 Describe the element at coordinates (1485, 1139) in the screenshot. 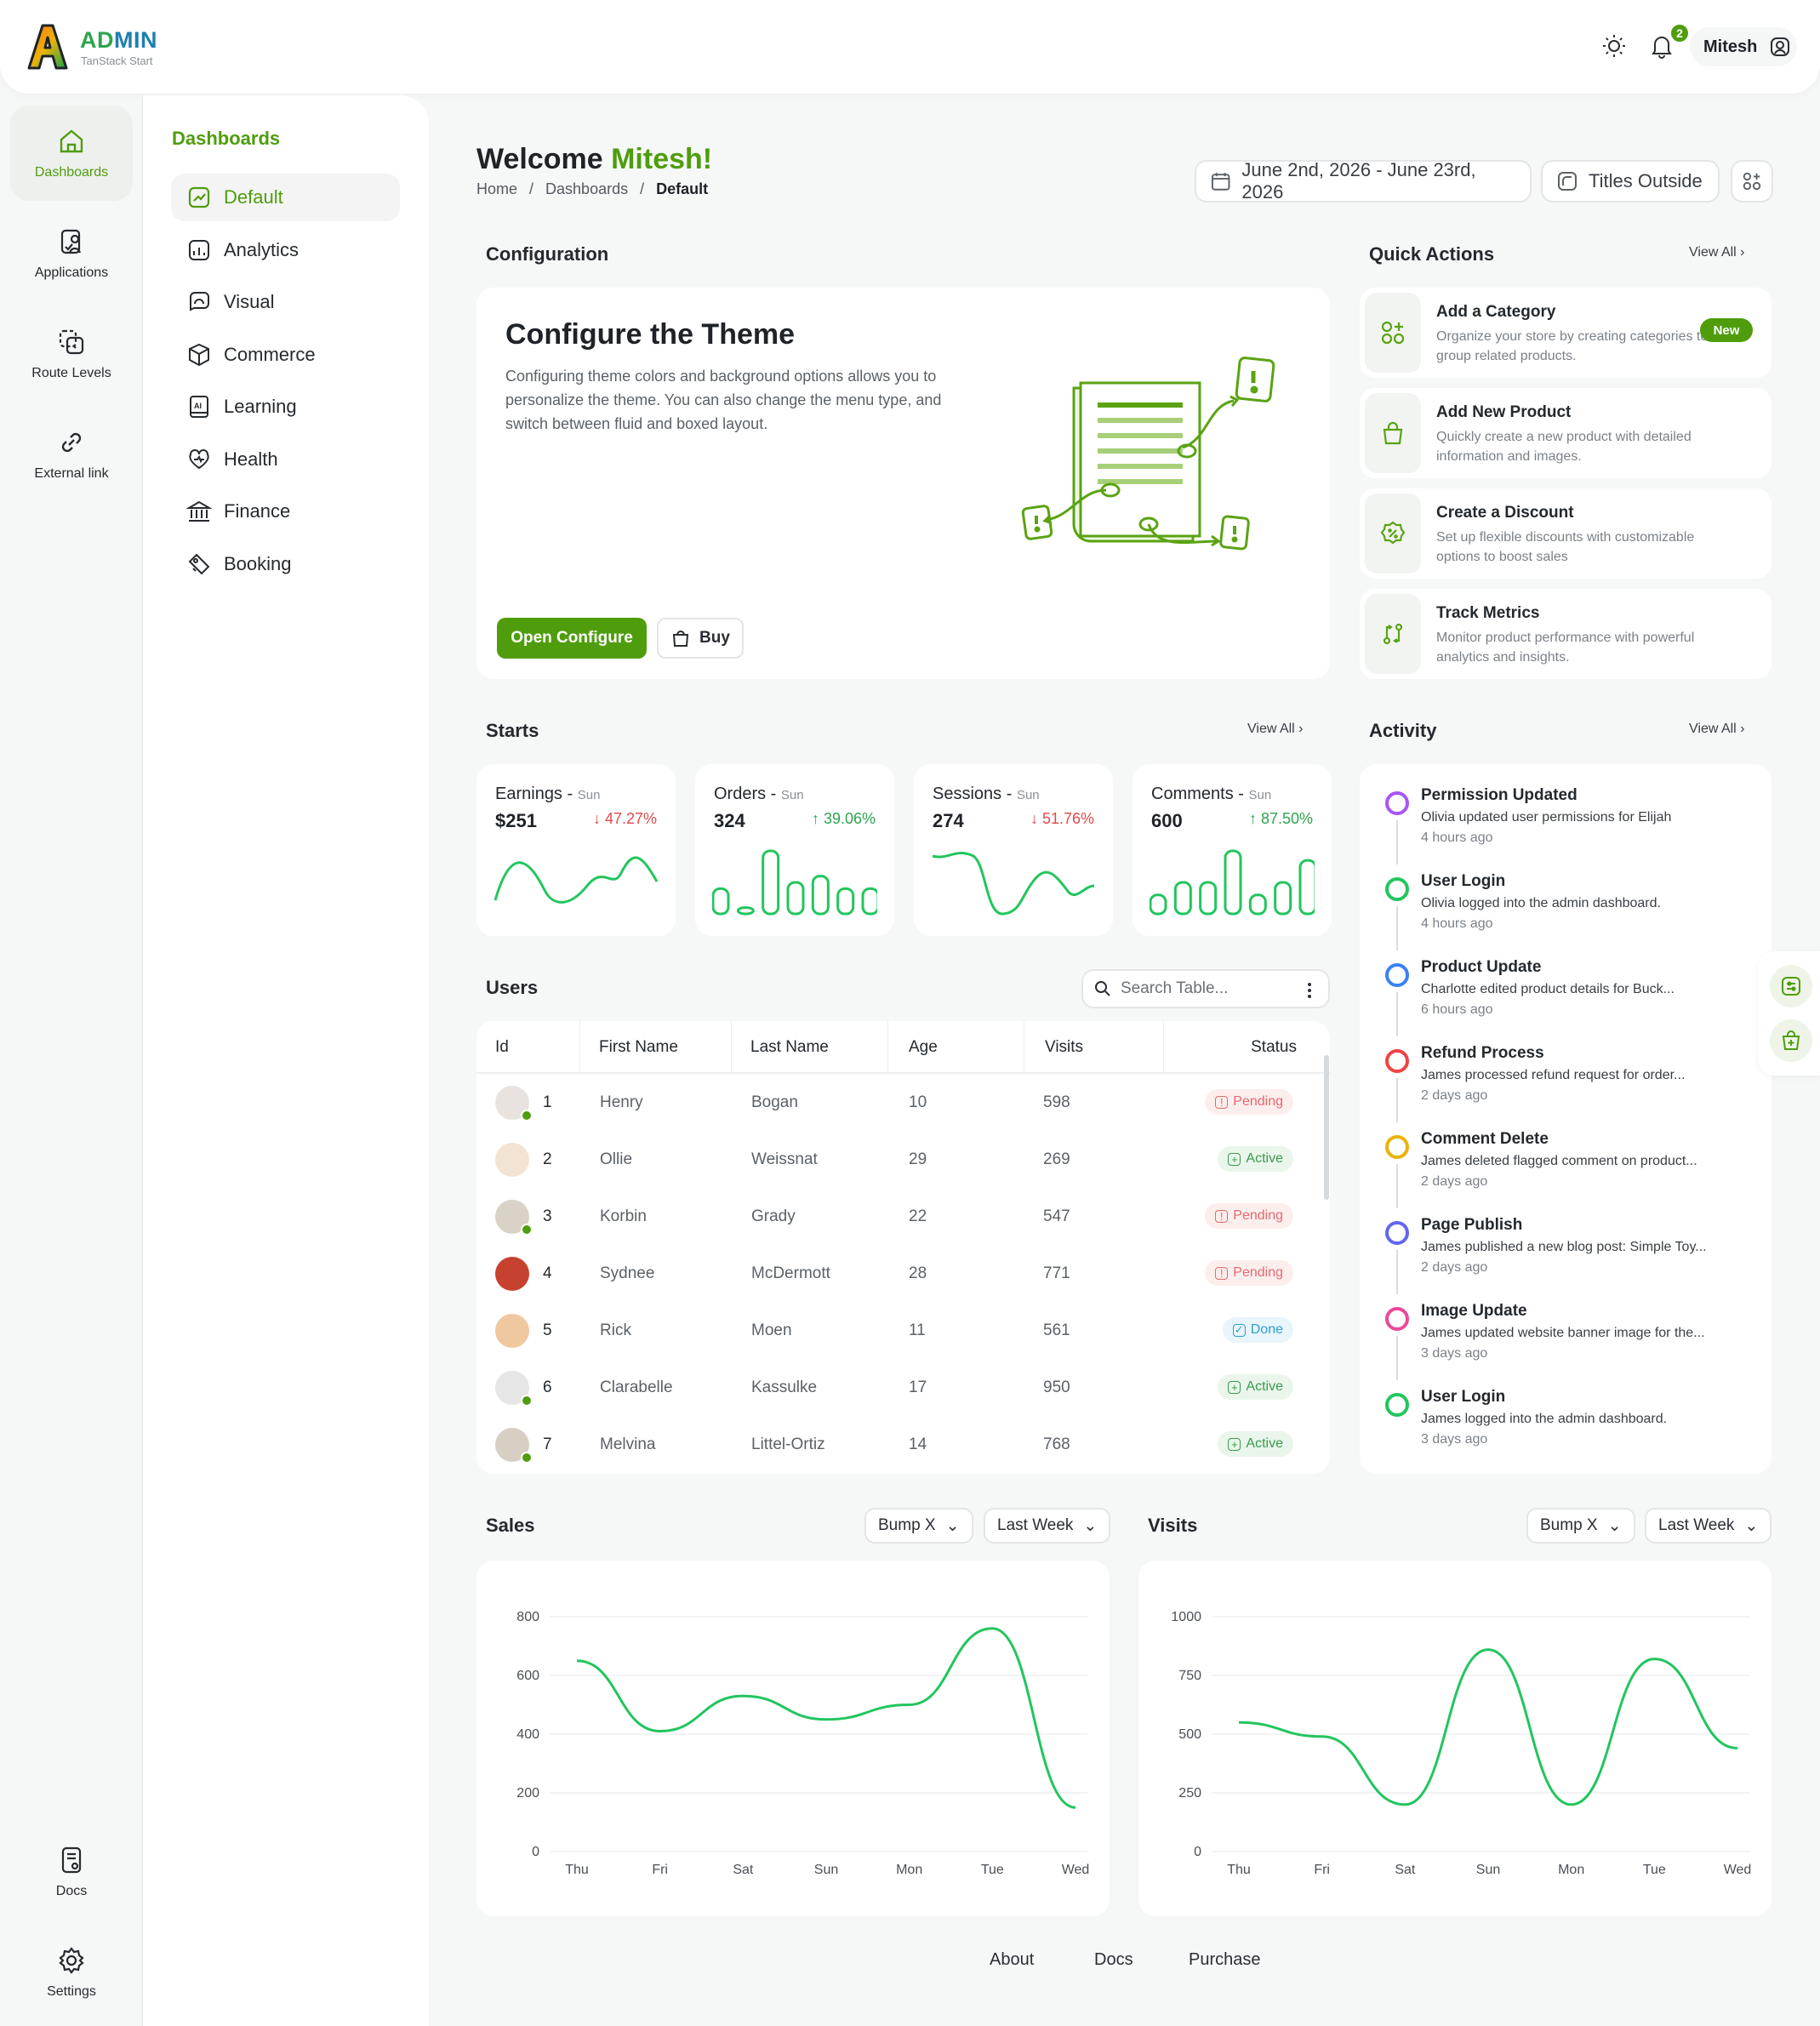

I see `activity-title: Comment Delete` at that location.